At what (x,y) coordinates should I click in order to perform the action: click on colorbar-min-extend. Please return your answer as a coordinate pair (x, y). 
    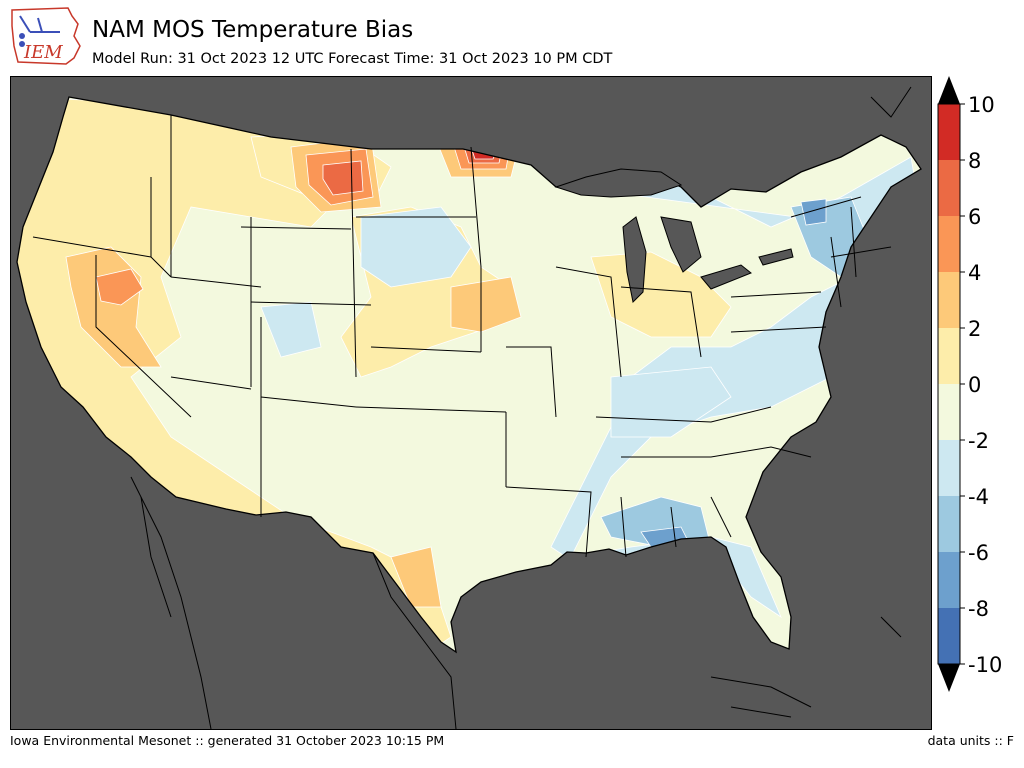
    Looking at the image, I should click on (949, 678).